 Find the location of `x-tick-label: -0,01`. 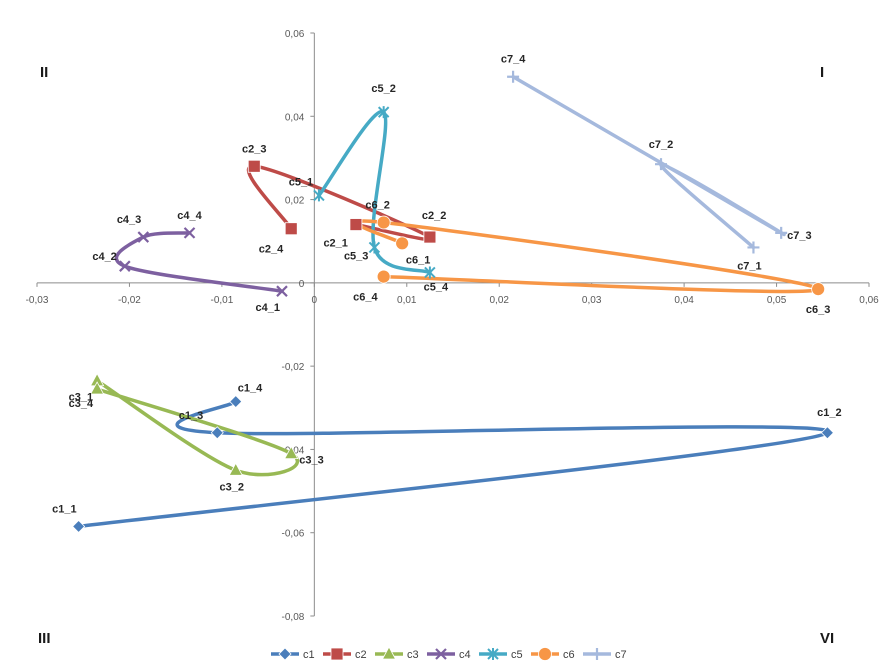

x-tick-label: -0,01 is located at coordinates (221, 300).